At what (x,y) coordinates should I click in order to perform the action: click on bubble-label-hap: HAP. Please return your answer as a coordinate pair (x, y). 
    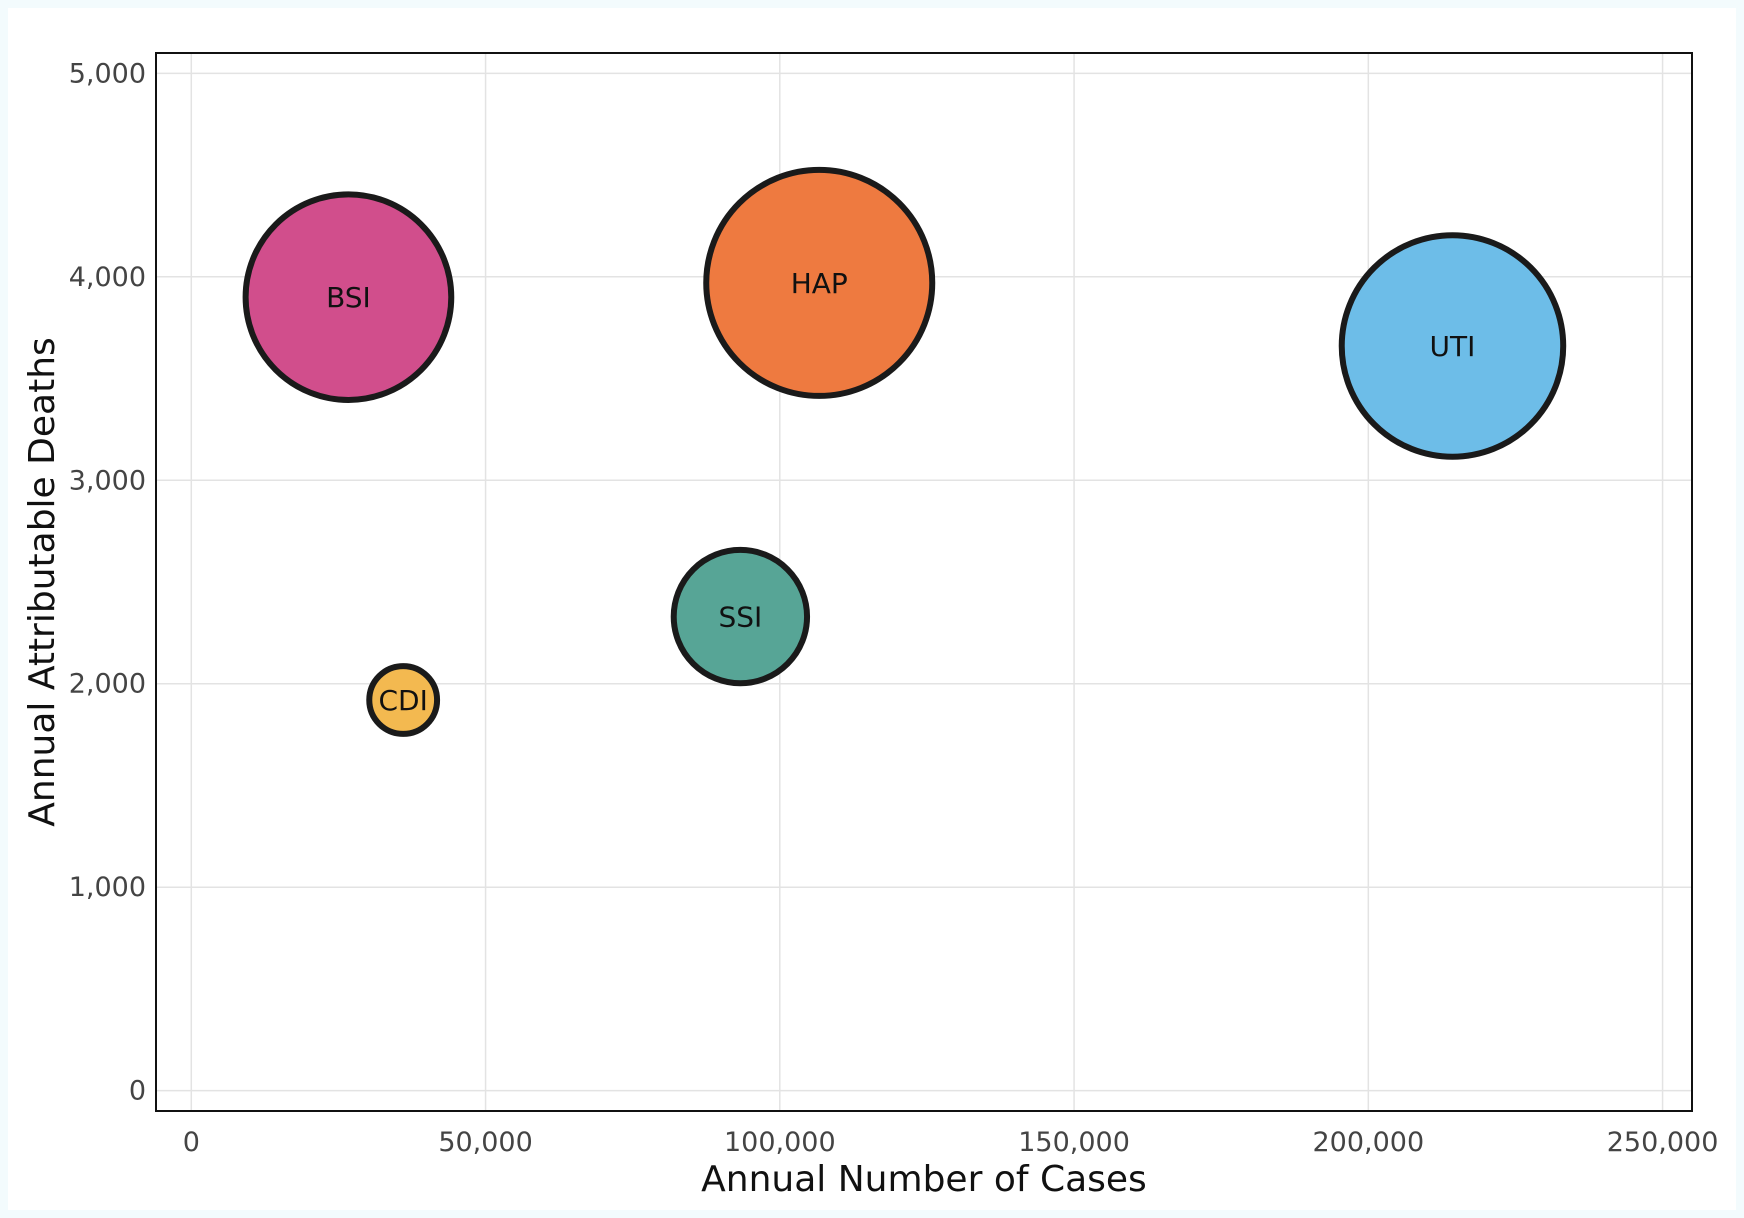
    Looking at the image, I should click on (819, 283).